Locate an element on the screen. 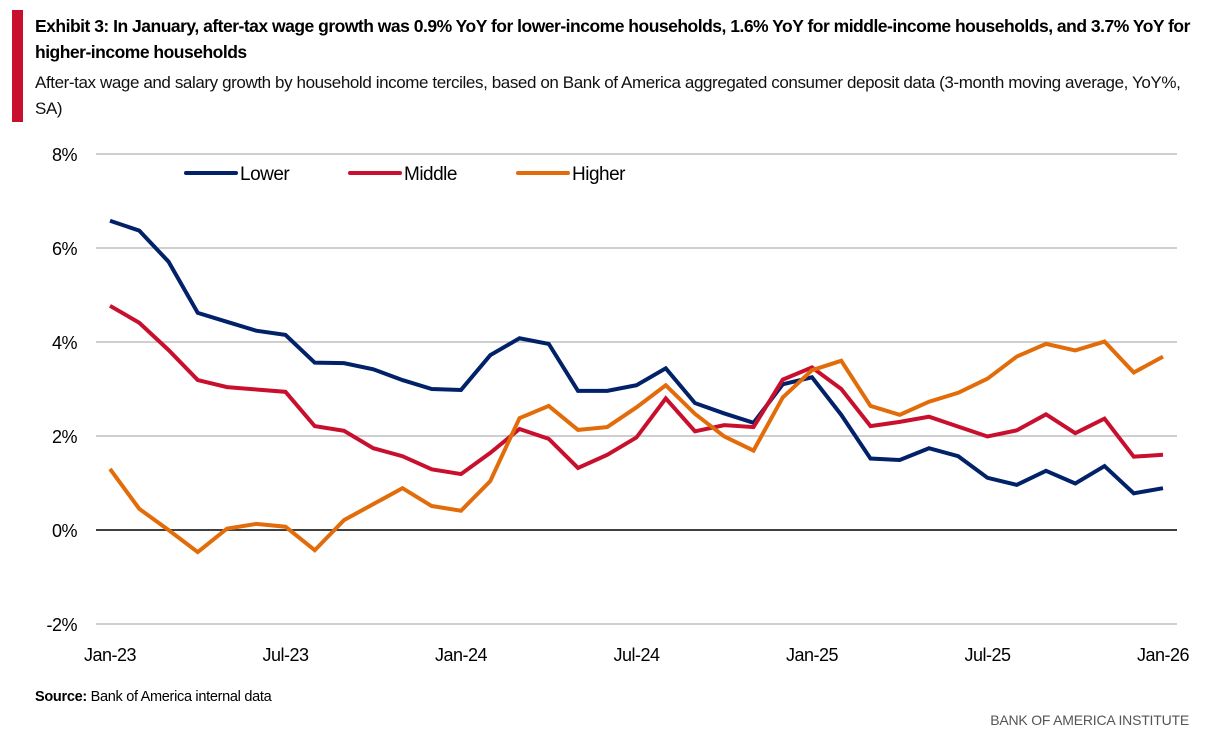  legend-label: Higher is located at coordinates (599, 174).